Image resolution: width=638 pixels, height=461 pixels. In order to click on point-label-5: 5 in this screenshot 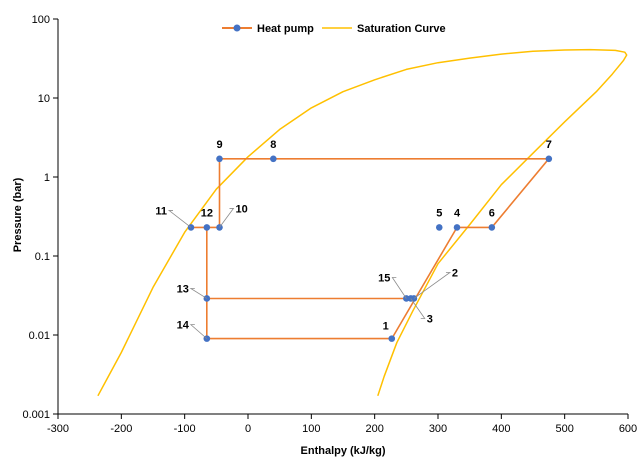, I will do `click(439, 213)`.